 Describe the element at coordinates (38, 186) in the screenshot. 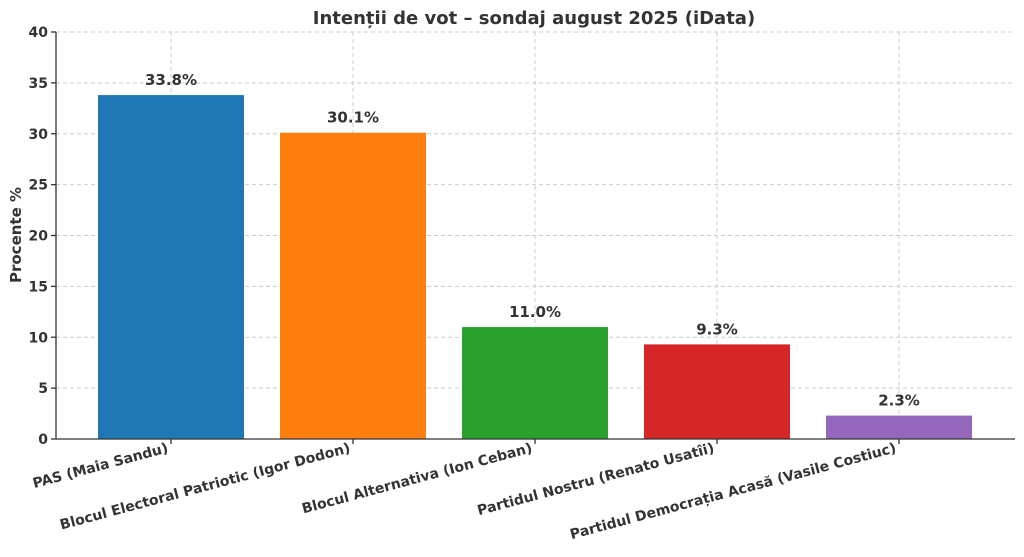

I see `y-tick-label: 25` at that location.